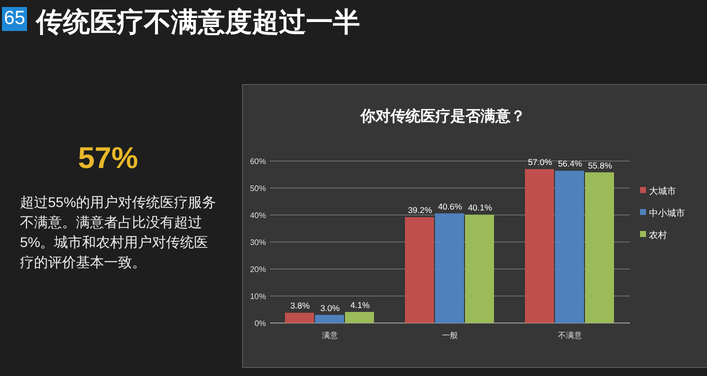 The height and width of the screenshot is (376, 707). I want to click on y-tick-label: 10%, so click(258, 296).